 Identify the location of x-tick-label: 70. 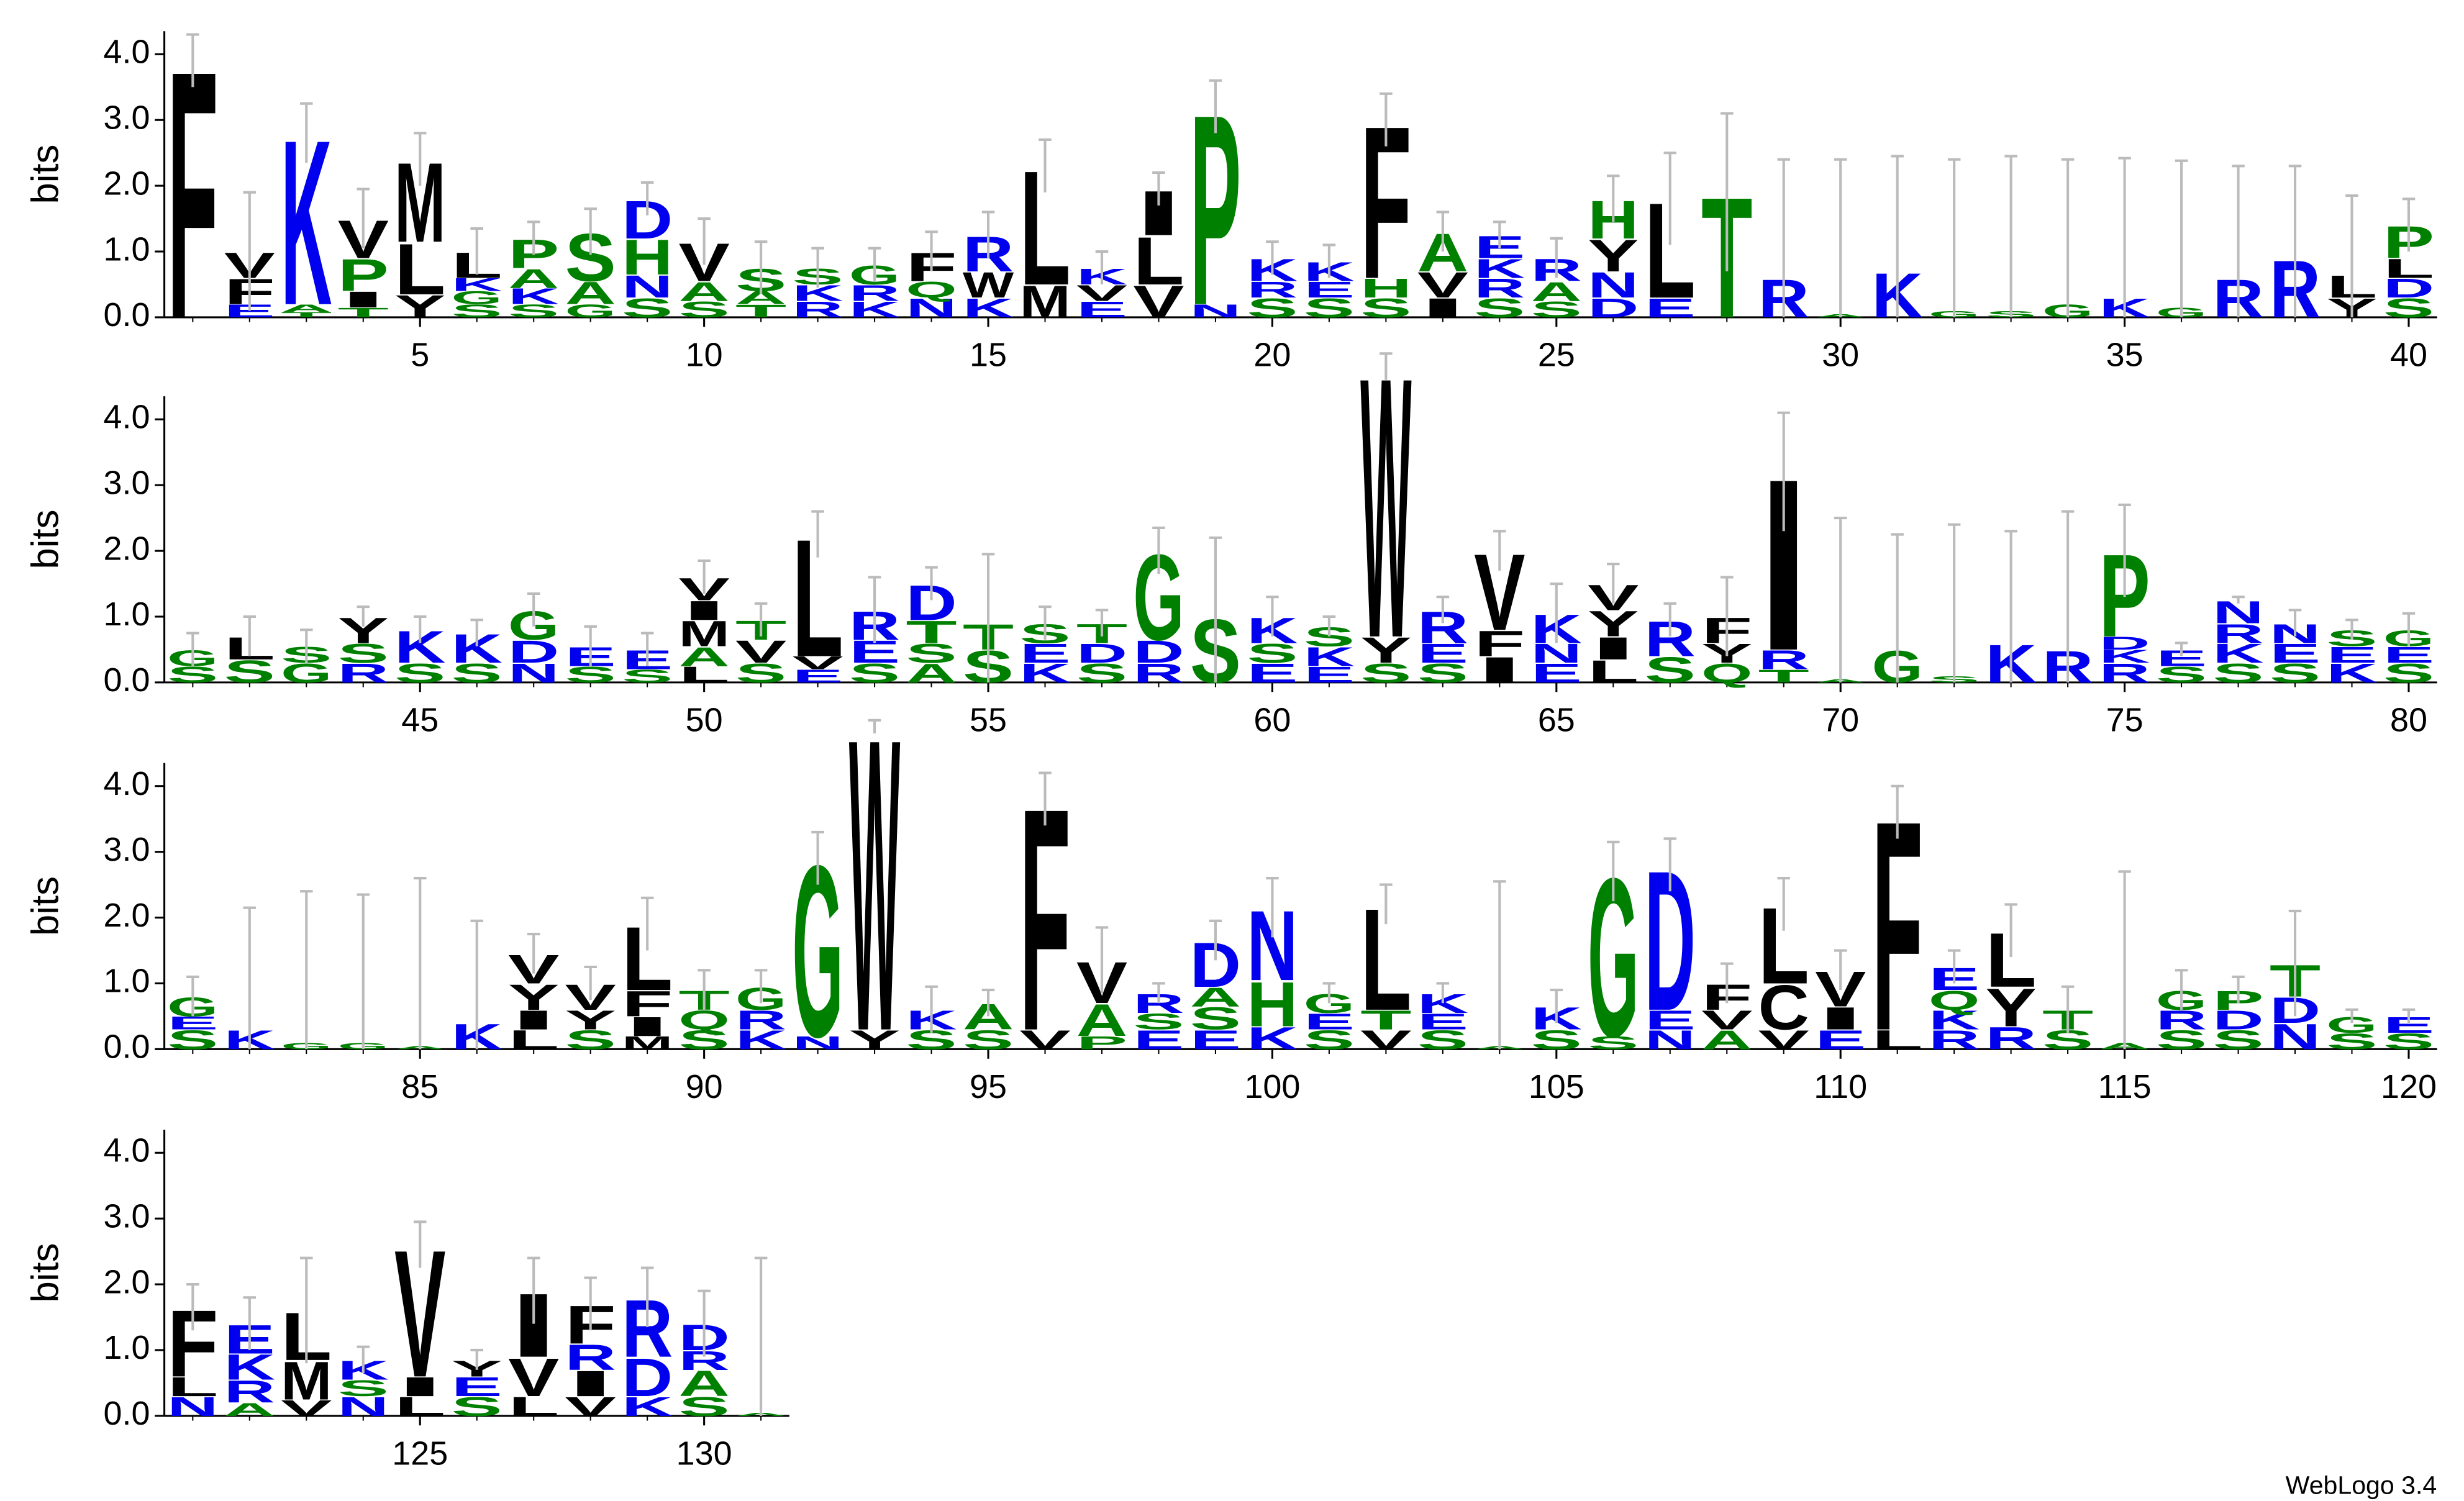
(1840, 719).